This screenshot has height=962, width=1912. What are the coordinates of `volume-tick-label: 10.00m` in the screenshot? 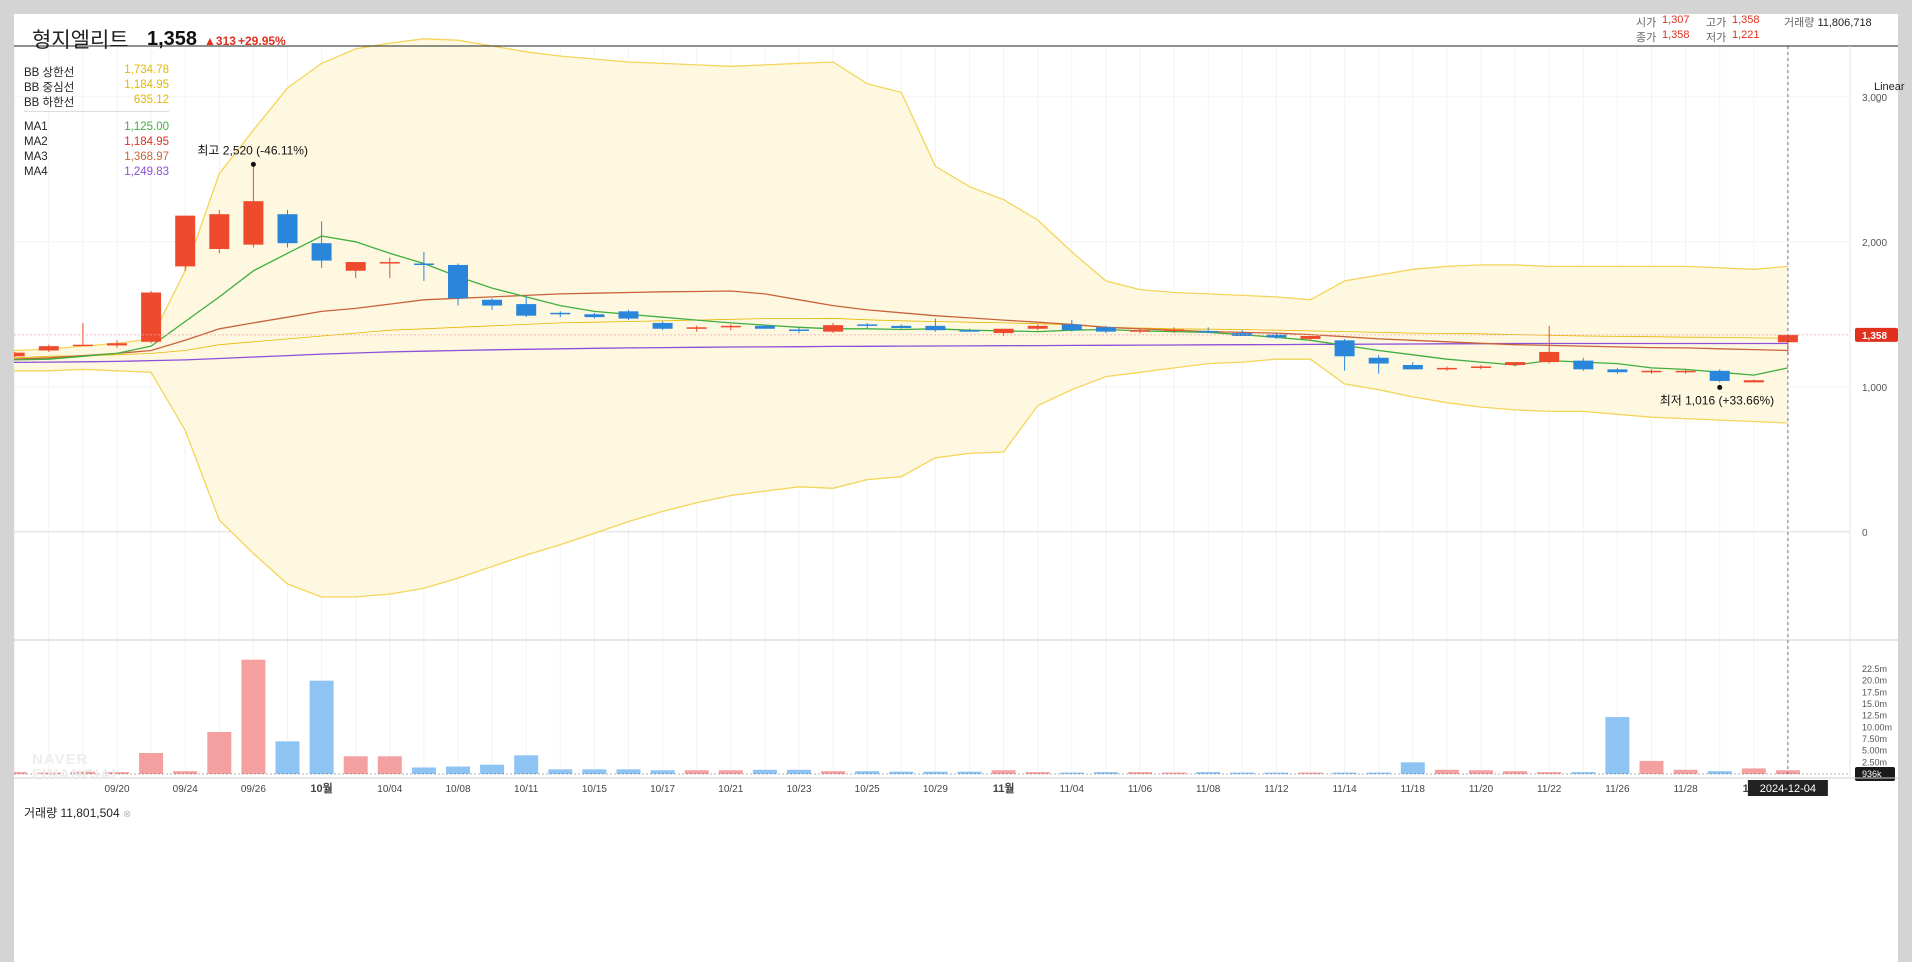 It's located at (1877, 727).